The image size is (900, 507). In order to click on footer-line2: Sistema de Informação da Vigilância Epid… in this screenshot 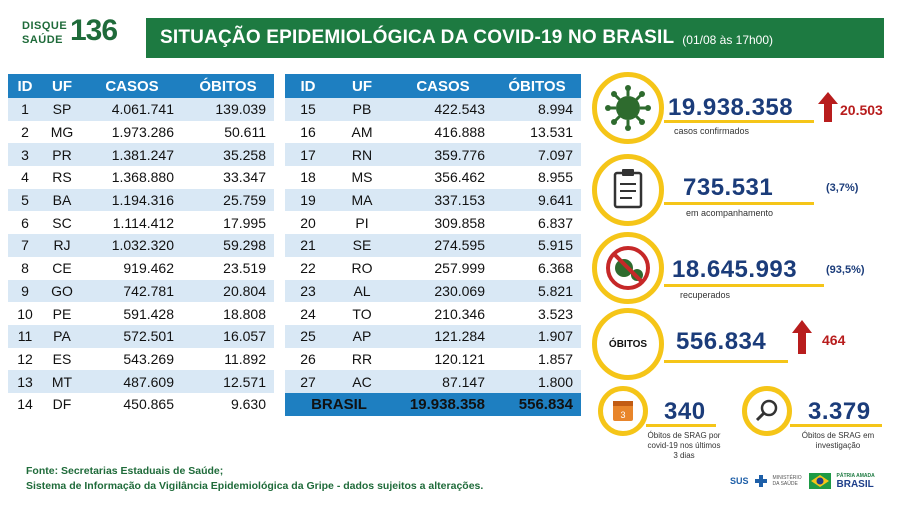, I will do `click(255, 486)`.